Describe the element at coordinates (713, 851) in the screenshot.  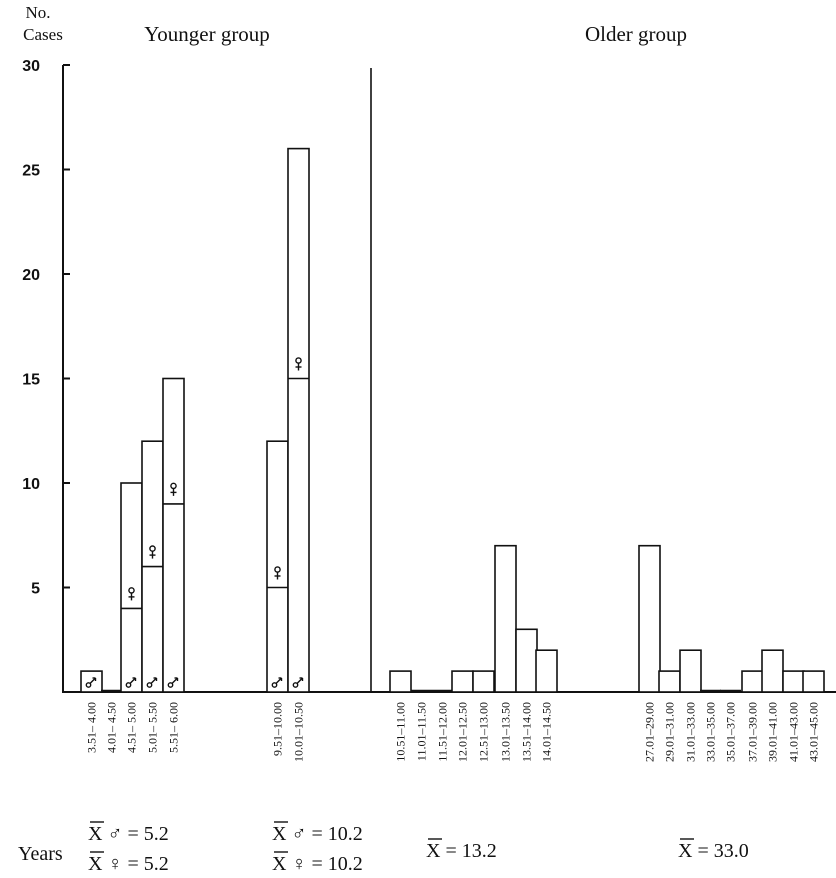
I see `mean-older-2: X = 33.0` at that location.